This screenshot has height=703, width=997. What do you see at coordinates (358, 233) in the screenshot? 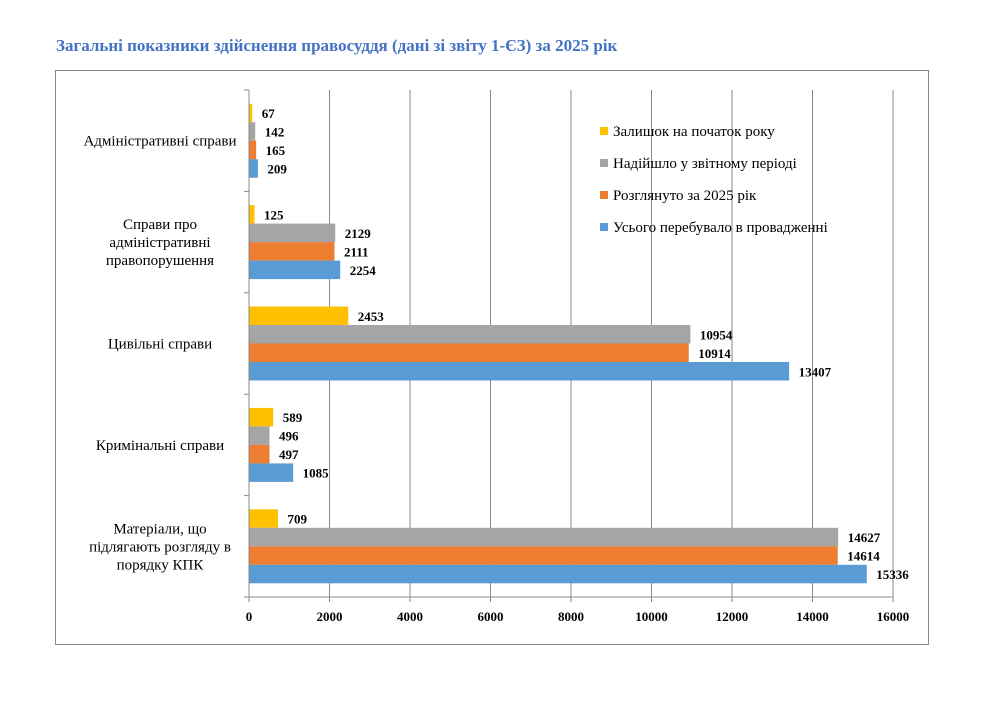
I see `data-label: 2129` at bounding box center [358, 233].